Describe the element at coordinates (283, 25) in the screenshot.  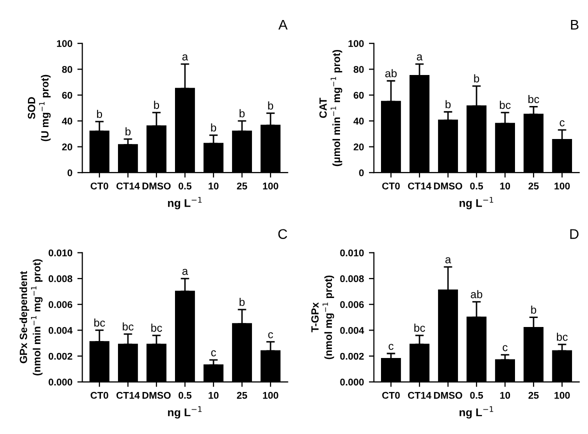
I see `chart-title: A` at that location.